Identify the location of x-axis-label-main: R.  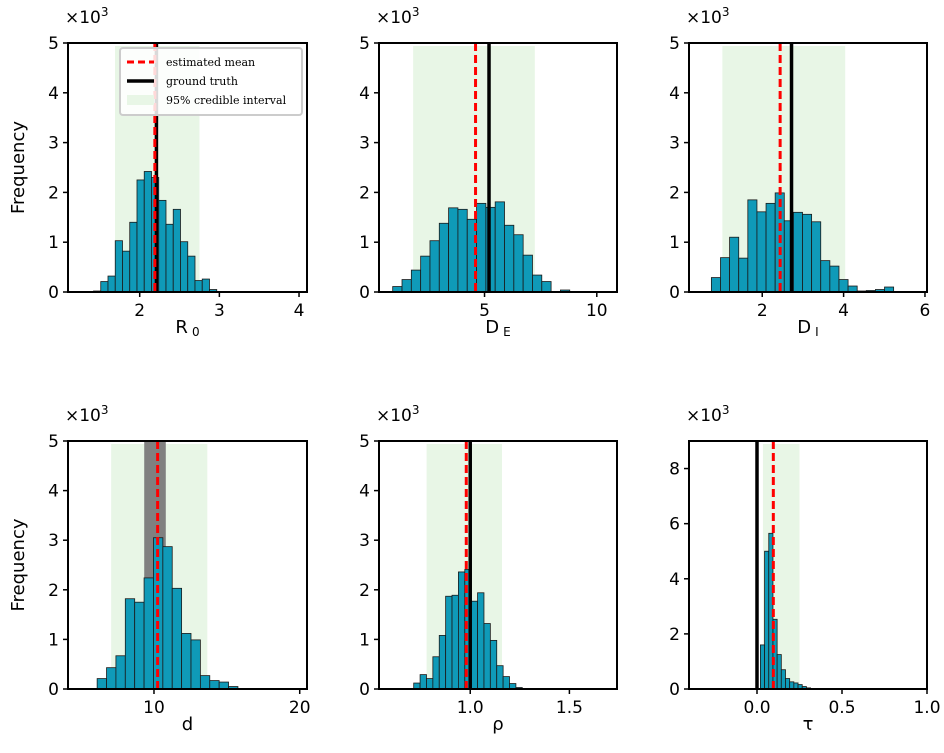
(181, 327).